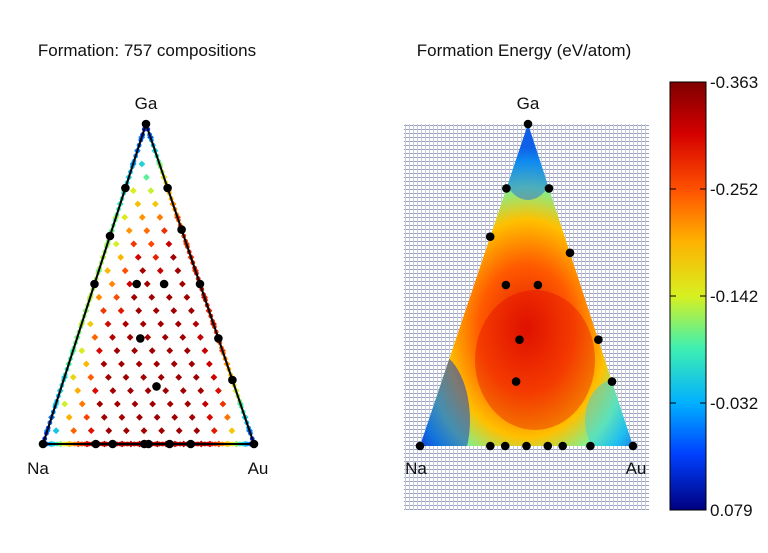 The height and width of the screenshot is (553, 768). I want to click on colorbar-tick-label: -0.142, so click(734, 296).